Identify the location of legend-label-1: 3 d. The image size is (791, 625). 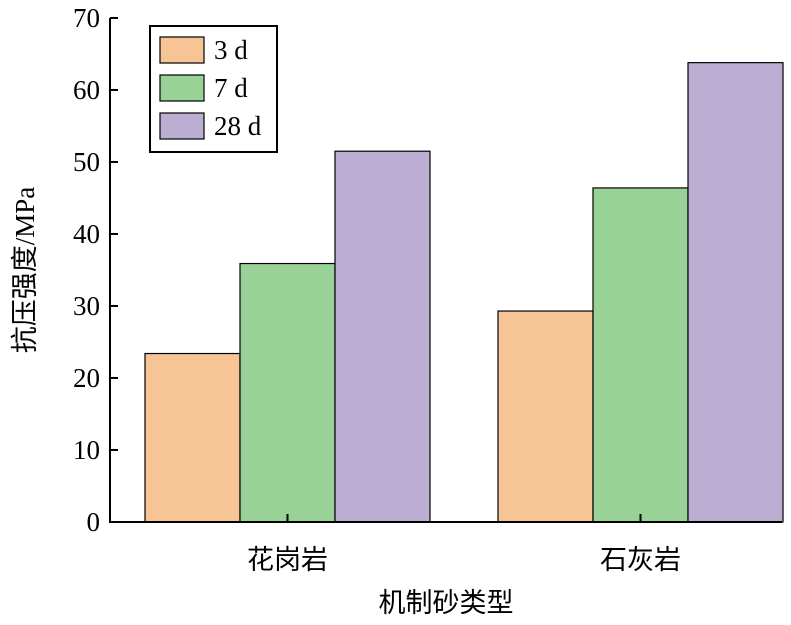
(231, 50).